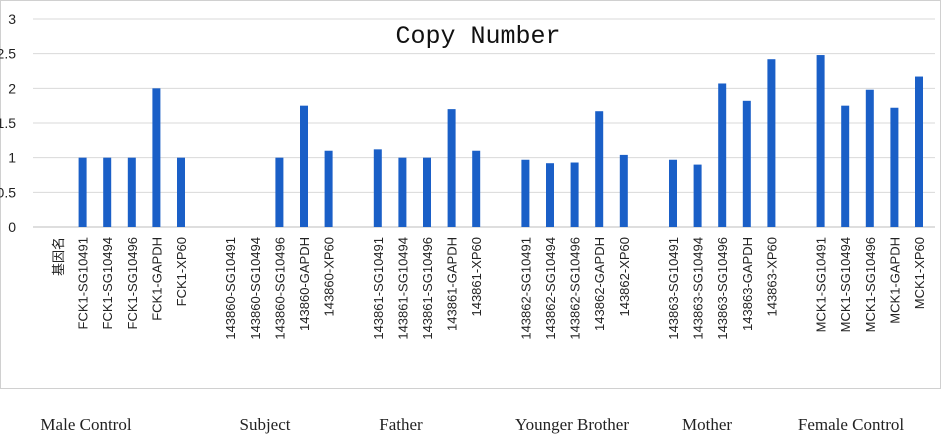 The image size is (941, 439). Describe the element at coordinates (8, 123) in the screenshot. I see `y-tick-label: 1.5` at that location.